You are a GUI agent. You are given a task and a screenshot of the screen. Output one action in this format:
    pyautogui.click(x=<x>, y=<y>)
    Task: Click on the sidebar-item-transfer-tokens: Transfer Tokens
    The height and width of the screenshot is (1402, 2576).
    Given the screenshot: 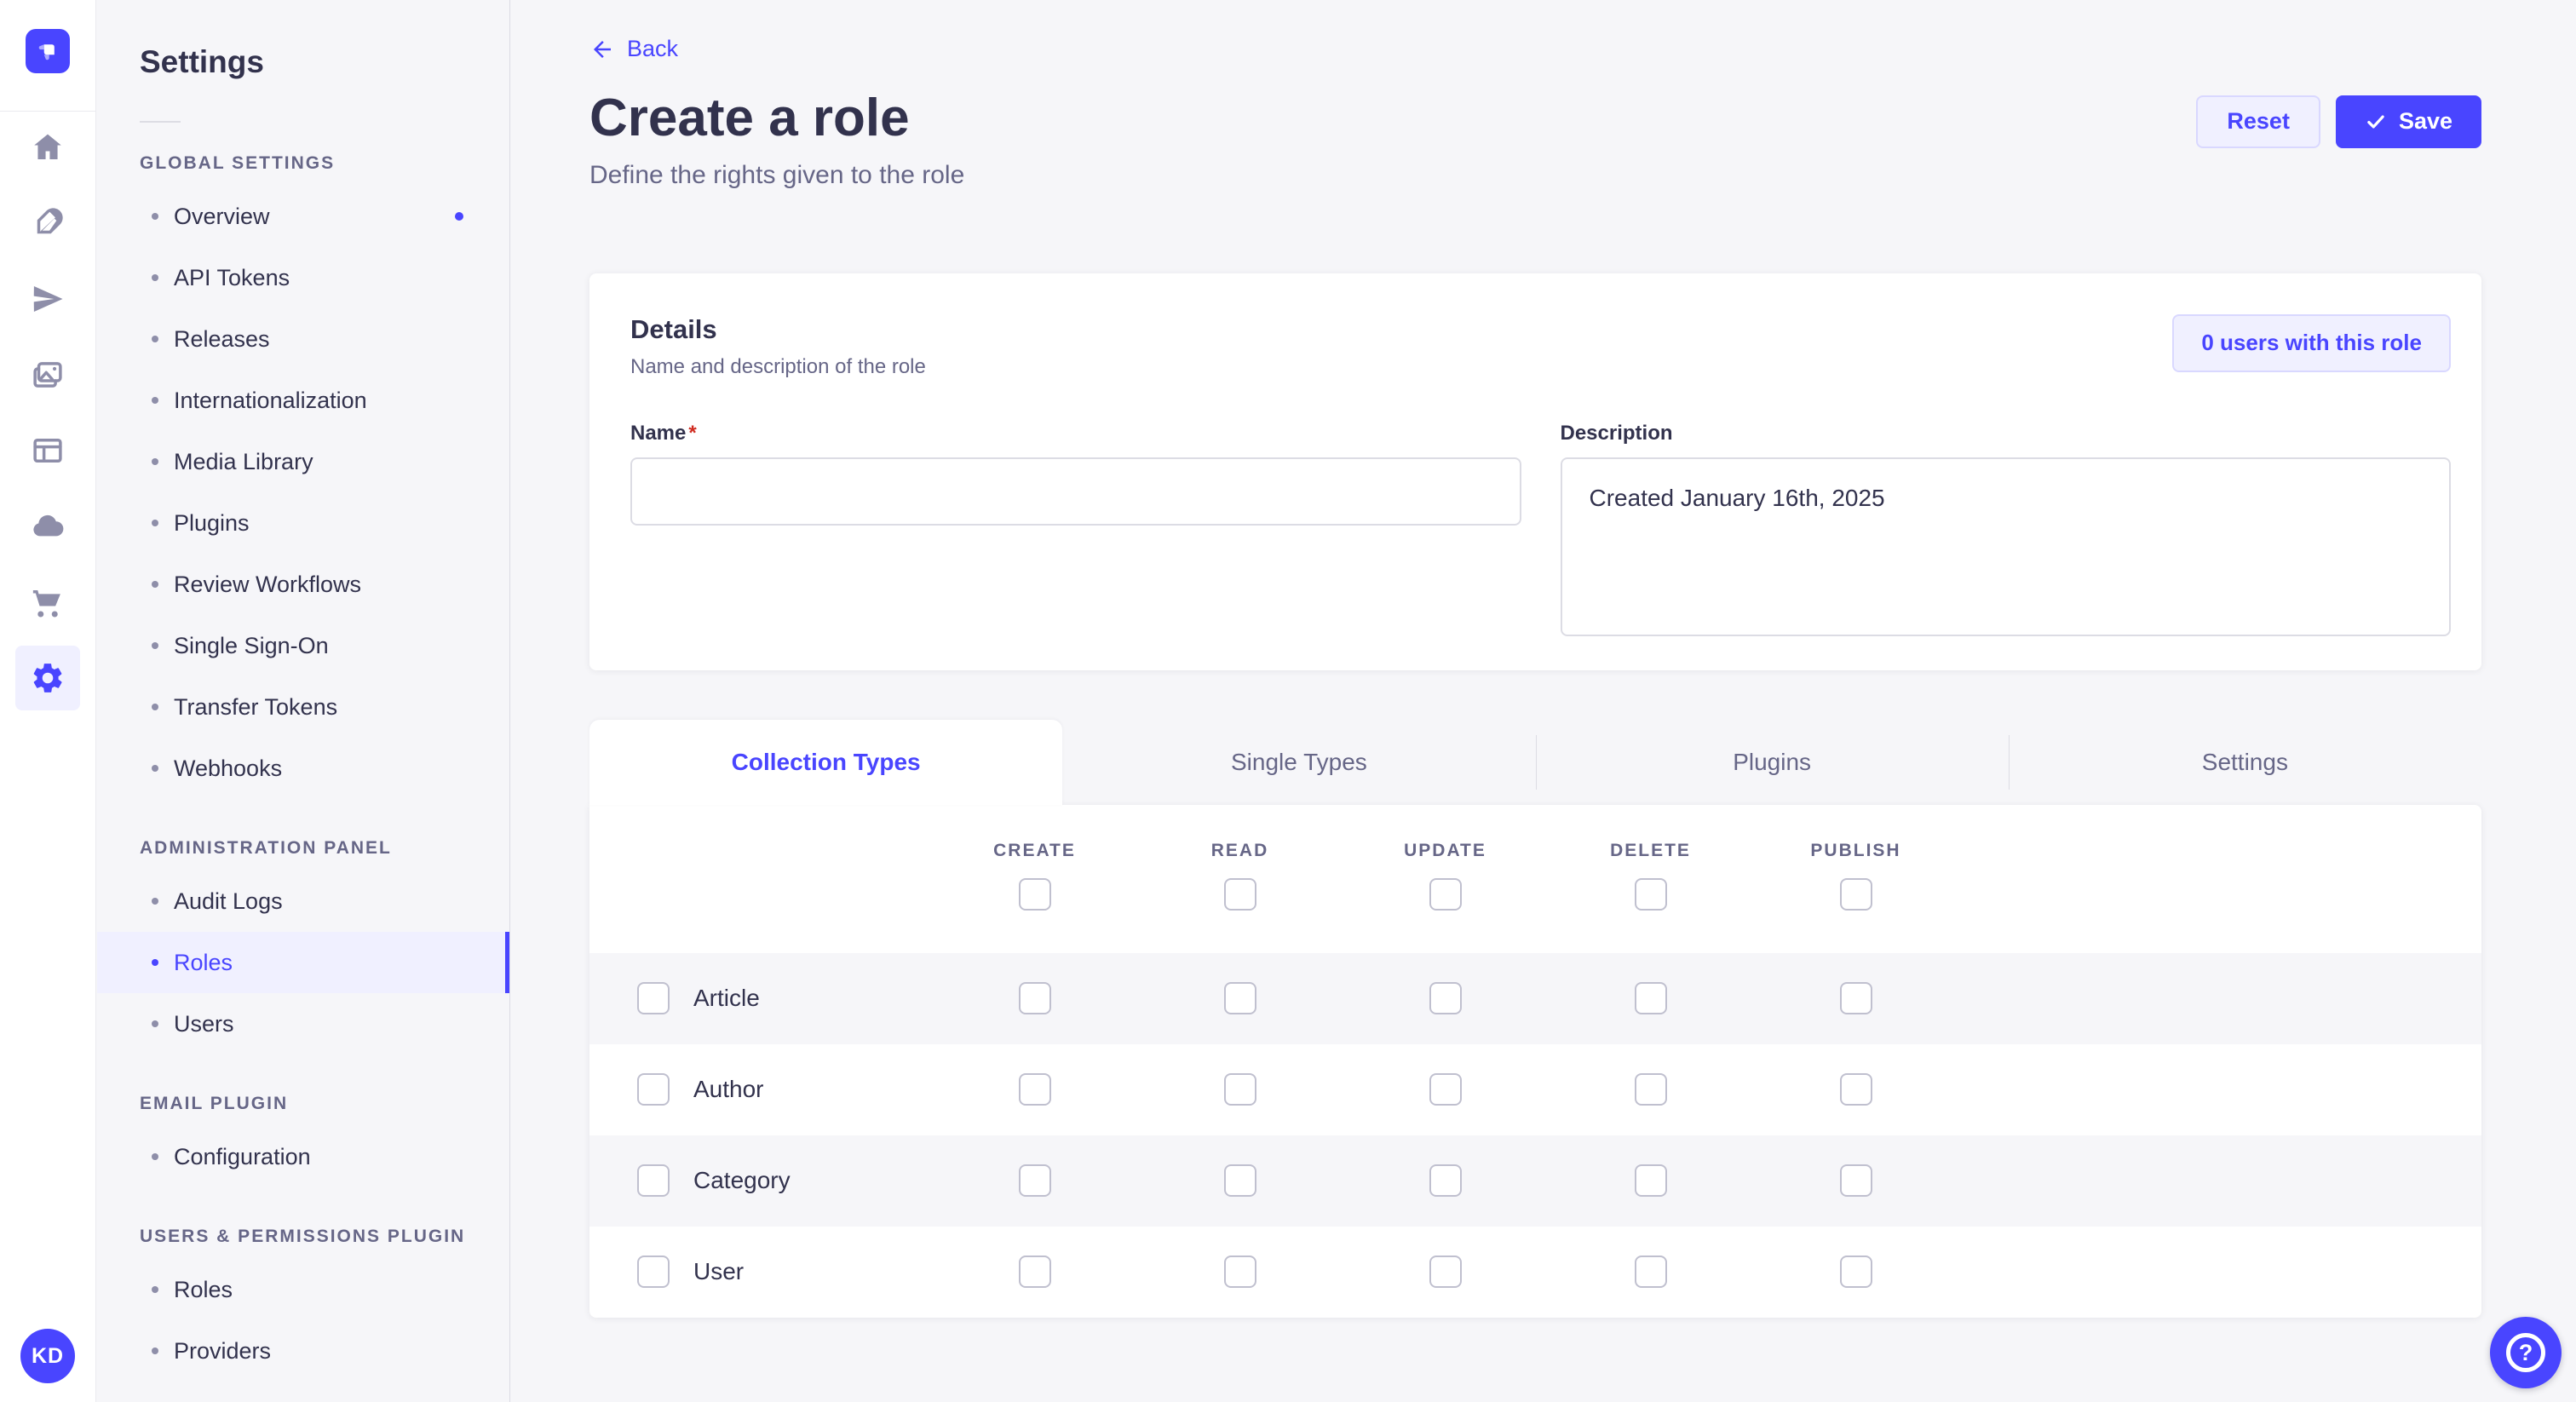 What is the action you would take?
    pyautogui.click(x=303, y=707)
    